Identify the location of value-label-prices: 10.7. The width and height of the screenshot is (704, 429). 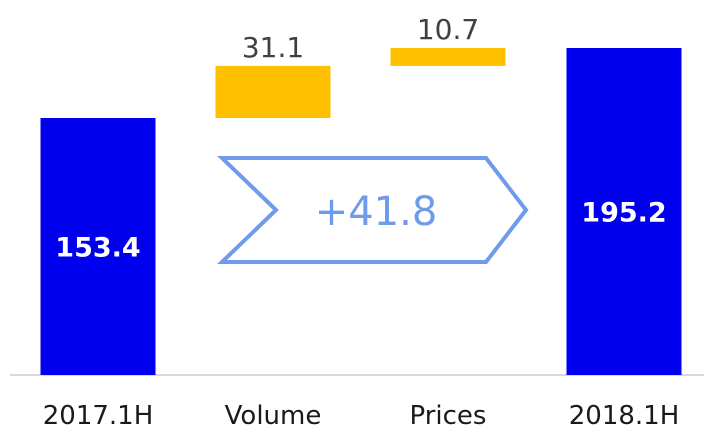
(448, 29).